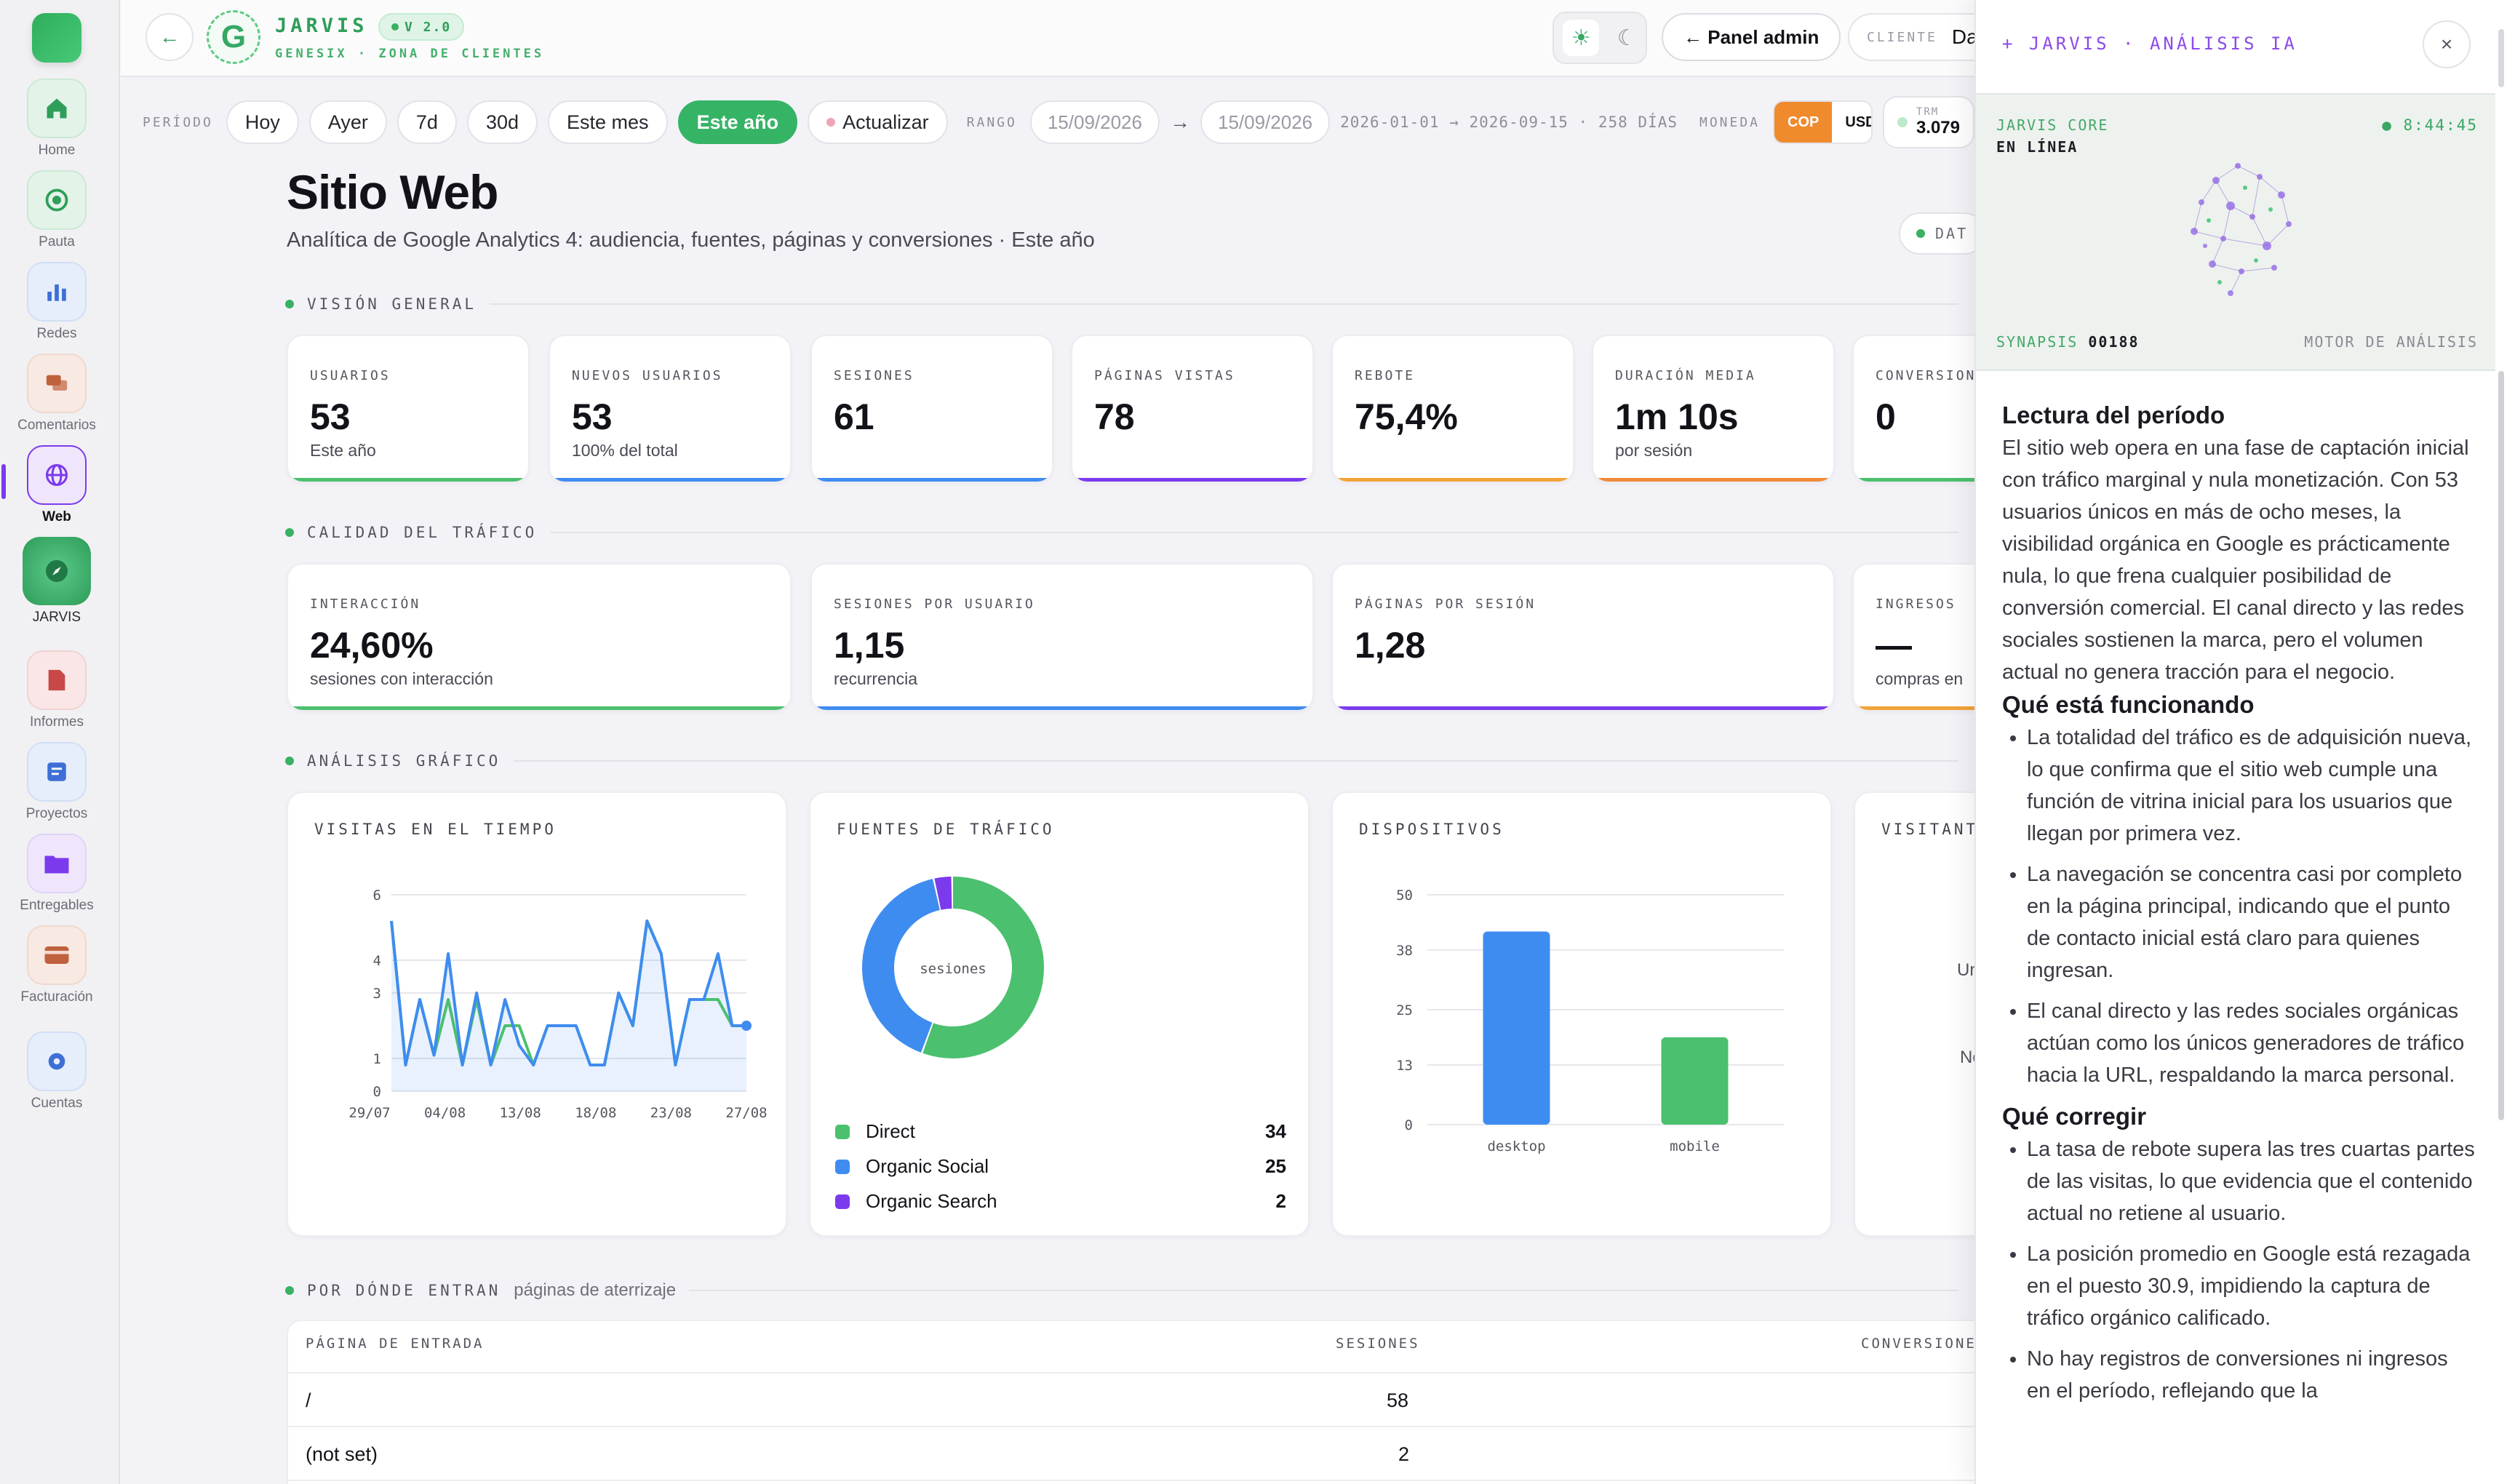 This screenshot has height=1484, width=2507. I want to click on kpi-label: PÁGINAS VISTAS, so click(1164, 375).